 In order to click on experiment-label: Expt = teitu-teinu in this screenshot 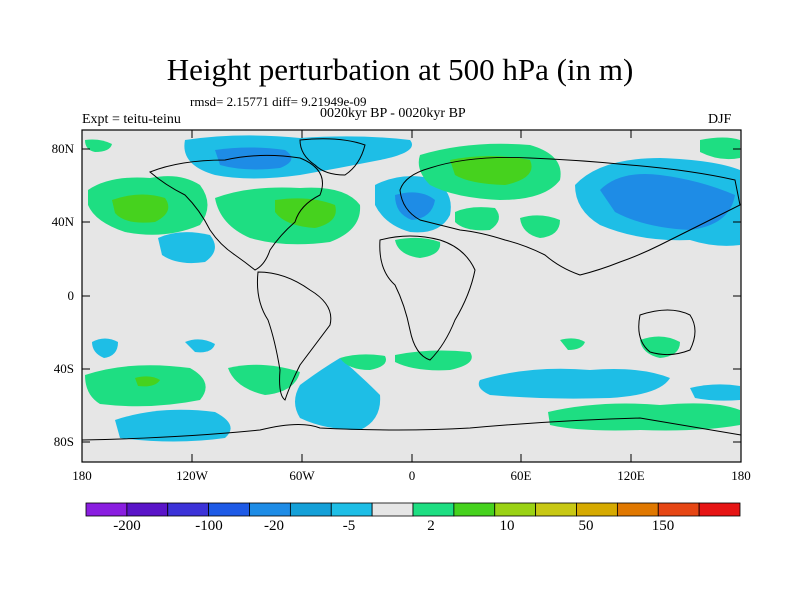, I will do `click(131, 119)`.